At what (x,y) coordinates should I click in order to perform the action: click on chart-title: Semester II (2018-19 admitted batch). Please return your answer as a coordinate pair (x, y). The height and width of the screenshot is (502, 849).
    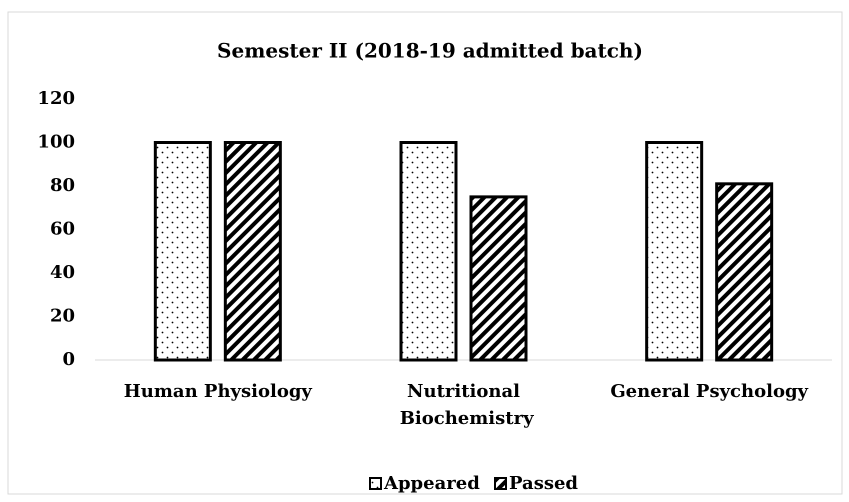
    Looking at the image, I should click on (430, 51).